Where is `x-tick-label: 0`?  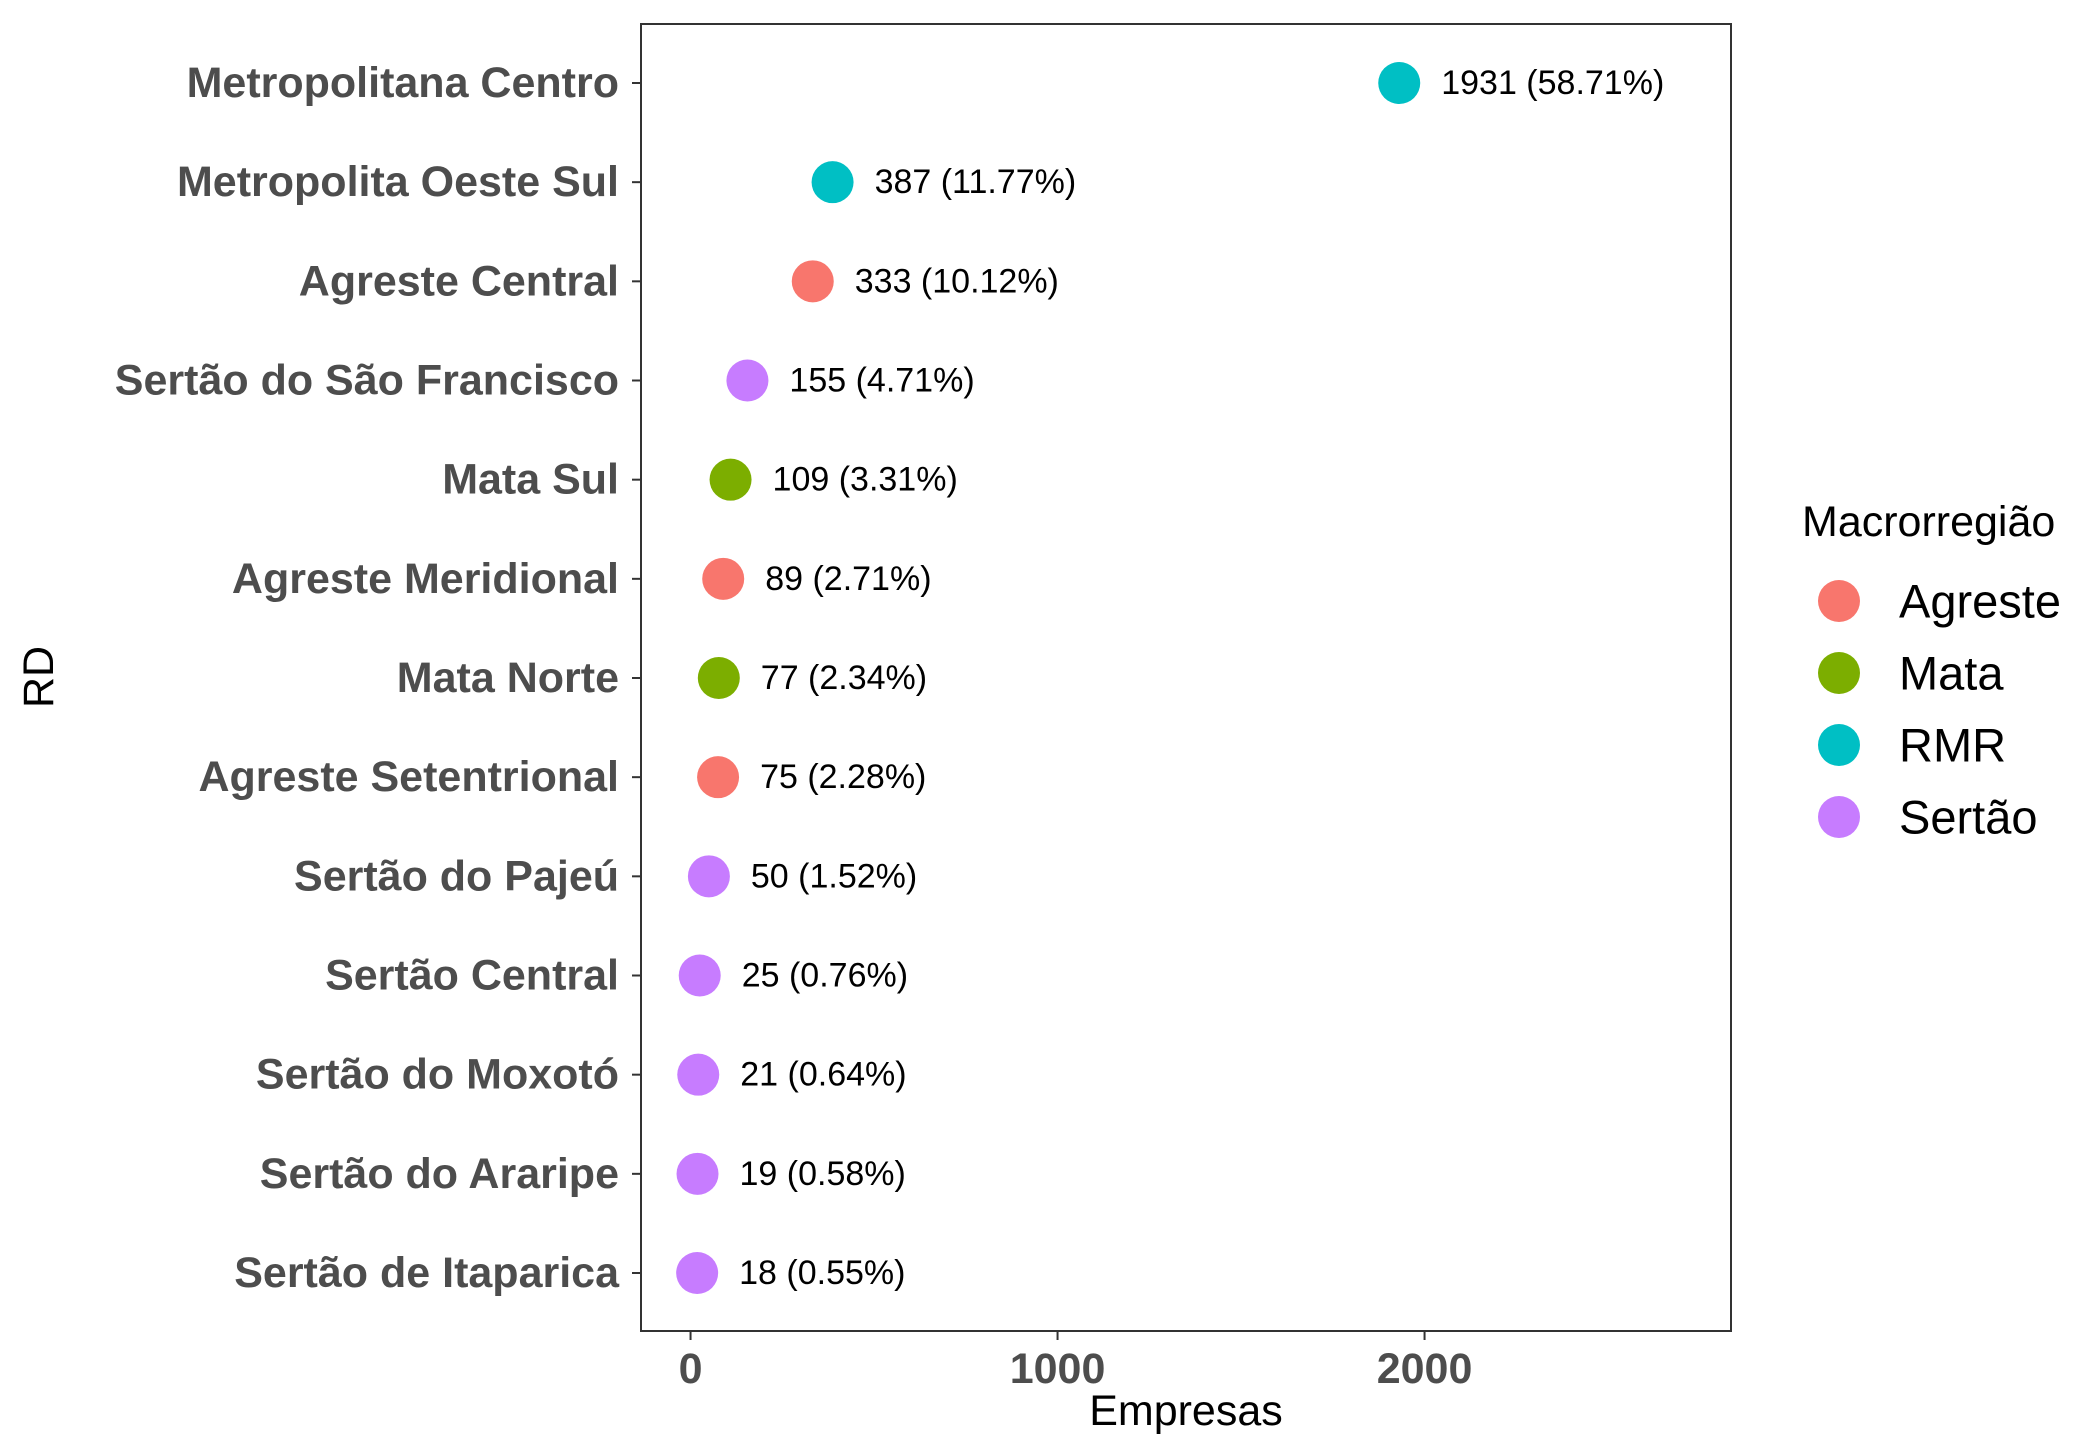 x-tick-label: 0 is located at coordinates (691, 1369).